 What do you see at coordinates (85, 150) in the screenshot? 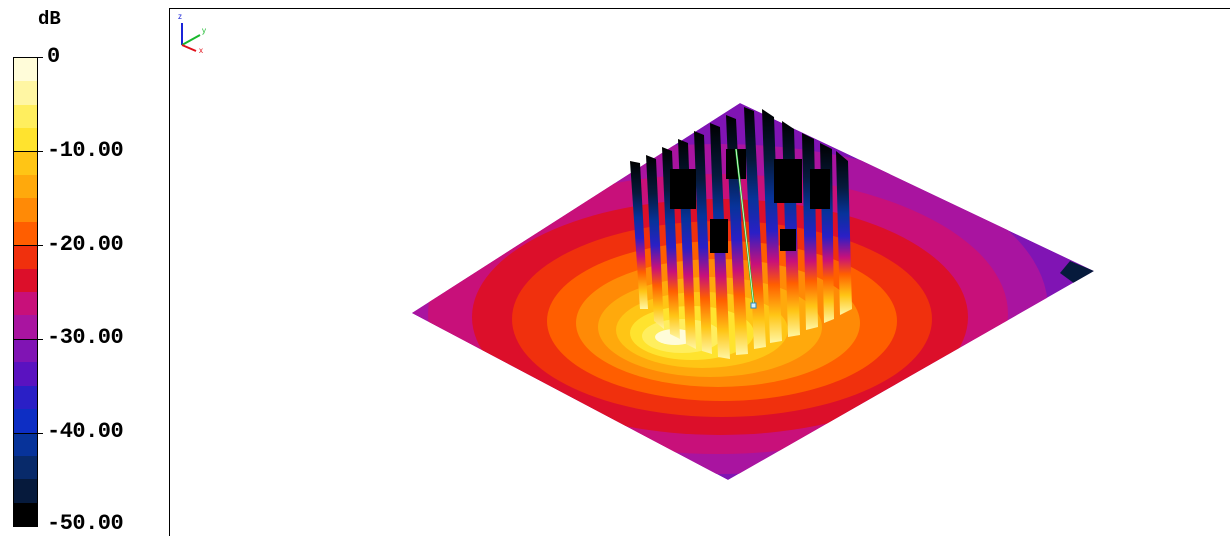
I see `legend-tick-label: -10.00` at bounding box center [85, 150].